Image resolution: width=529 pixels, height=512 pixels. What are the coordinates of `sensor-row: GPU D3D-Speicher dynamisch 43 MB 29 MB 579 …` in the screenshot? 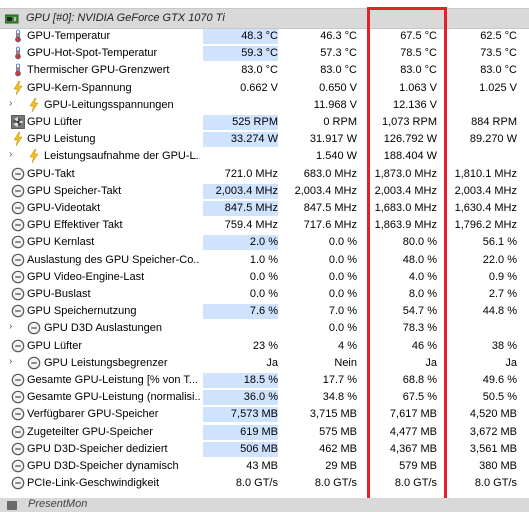 It's located at (264, 466).